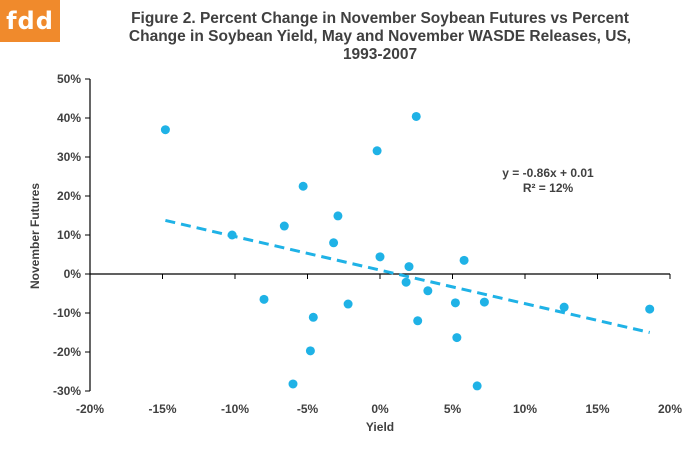 Image resolution: width=700 pixels, height=451 pixels. What do you see at coordinates (69, 118) in the screenshot?
I see `y-tick-label: 40%` at bounding box center [69, 118].